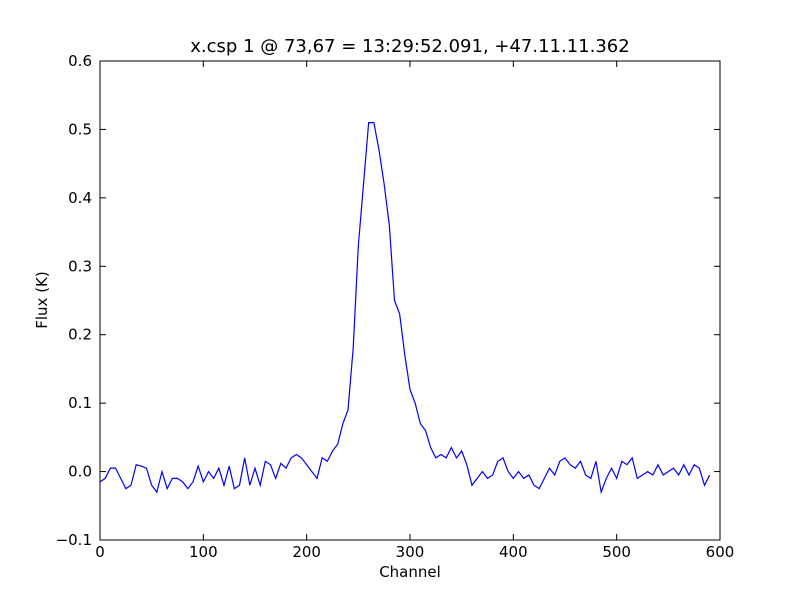 Image resolution: width=800 pixels, height=600 pixels. Describe the element at coordinates (100, 552) in the screenshot. I see `x-tick-label: 0` at that location.